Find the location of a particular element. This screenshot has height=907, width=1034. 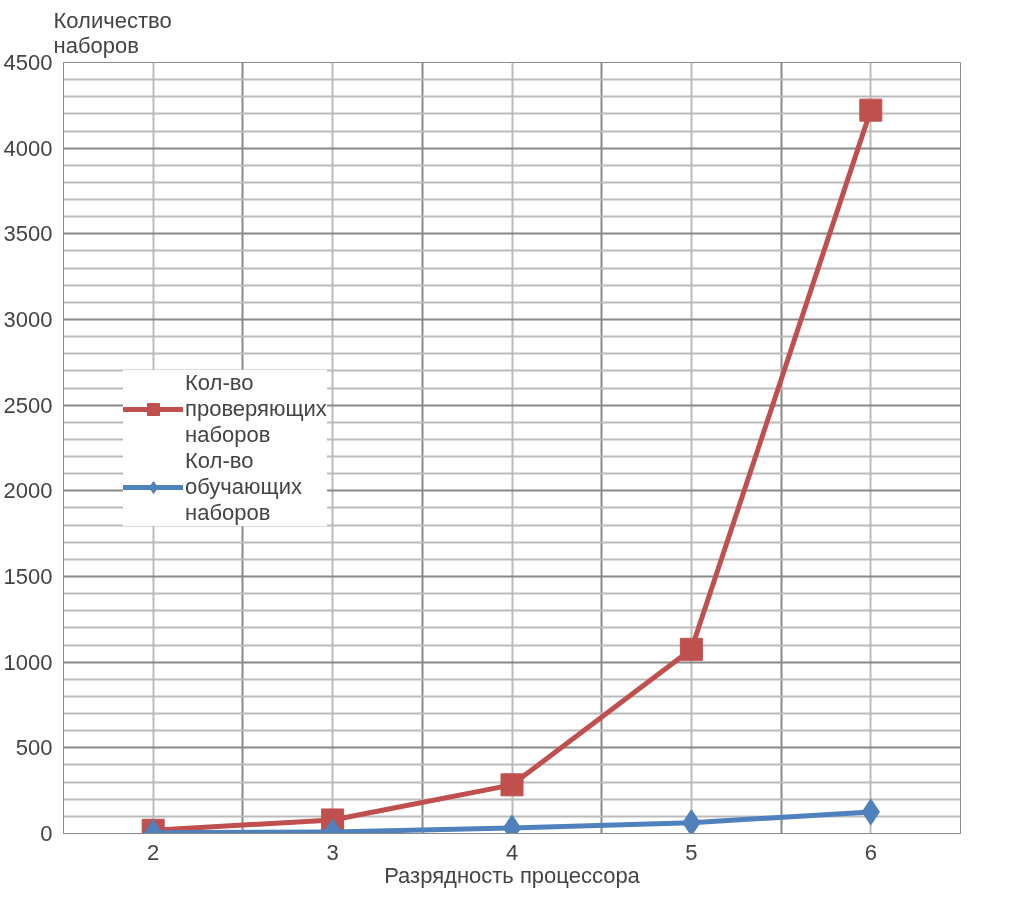

y-axis-title: Количество наборов is located at coordinates (112, 32).